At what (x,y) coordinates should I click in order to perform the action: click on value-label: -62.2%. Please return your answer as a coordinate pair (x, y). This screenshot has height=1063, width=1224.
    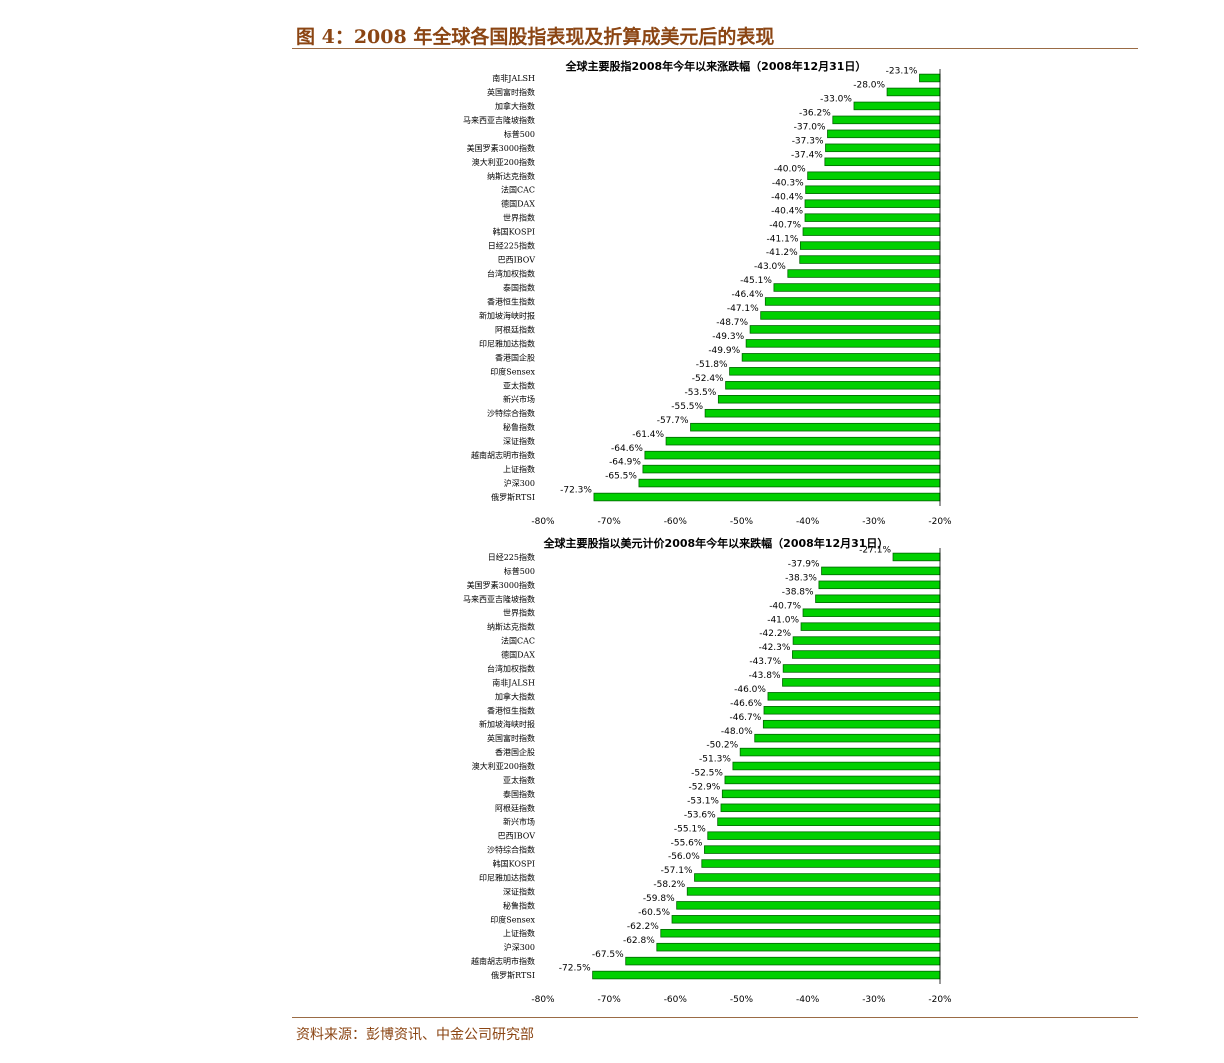
    Looking at the image, I should click on (643, 927).